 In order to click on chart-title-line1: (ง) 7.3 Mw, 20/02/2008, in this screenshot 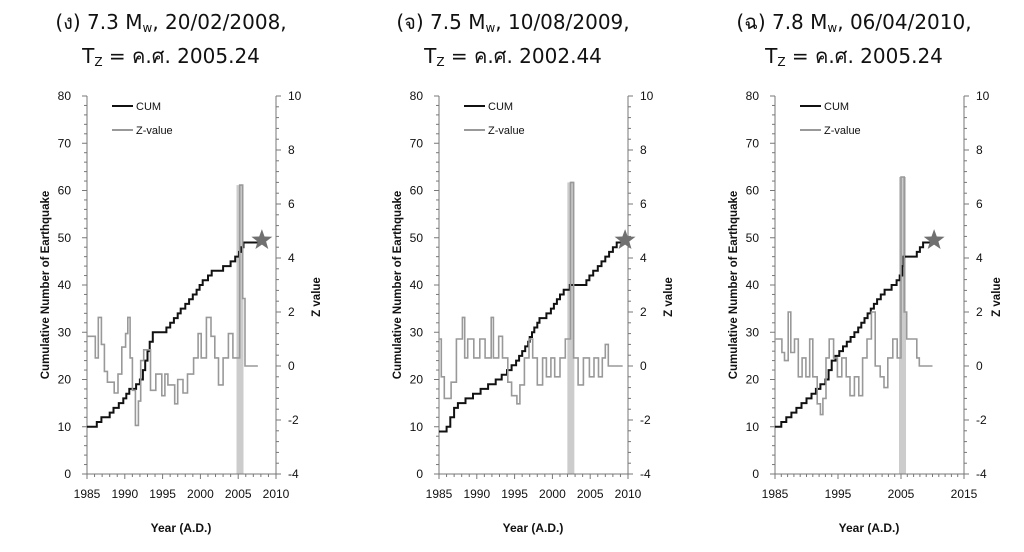, I will do `click(171, 22)`.